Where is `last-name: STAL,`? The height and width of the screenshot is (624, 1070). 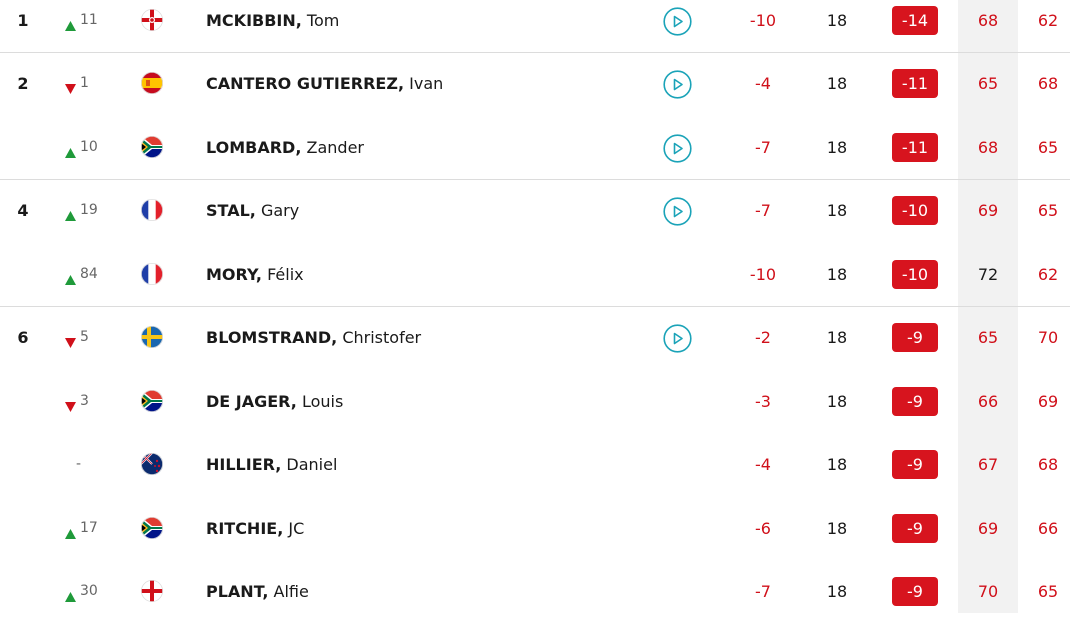
last-name: STAL, is located at coordinates (231, 210).